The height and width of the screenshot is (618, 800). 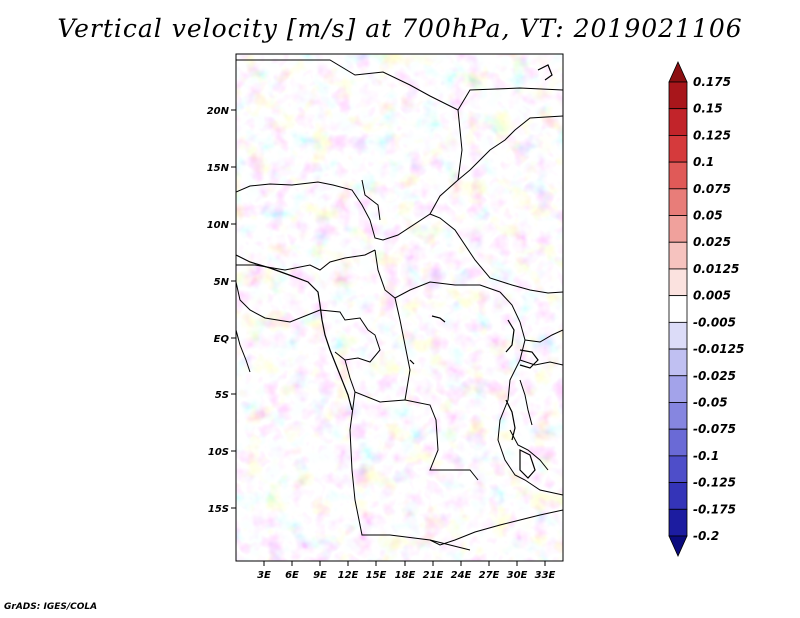 What do you see at coordinates (706, 456) in the screenshot?
I see `colorbar-label: -0.1` at bounding box center [706, 456].